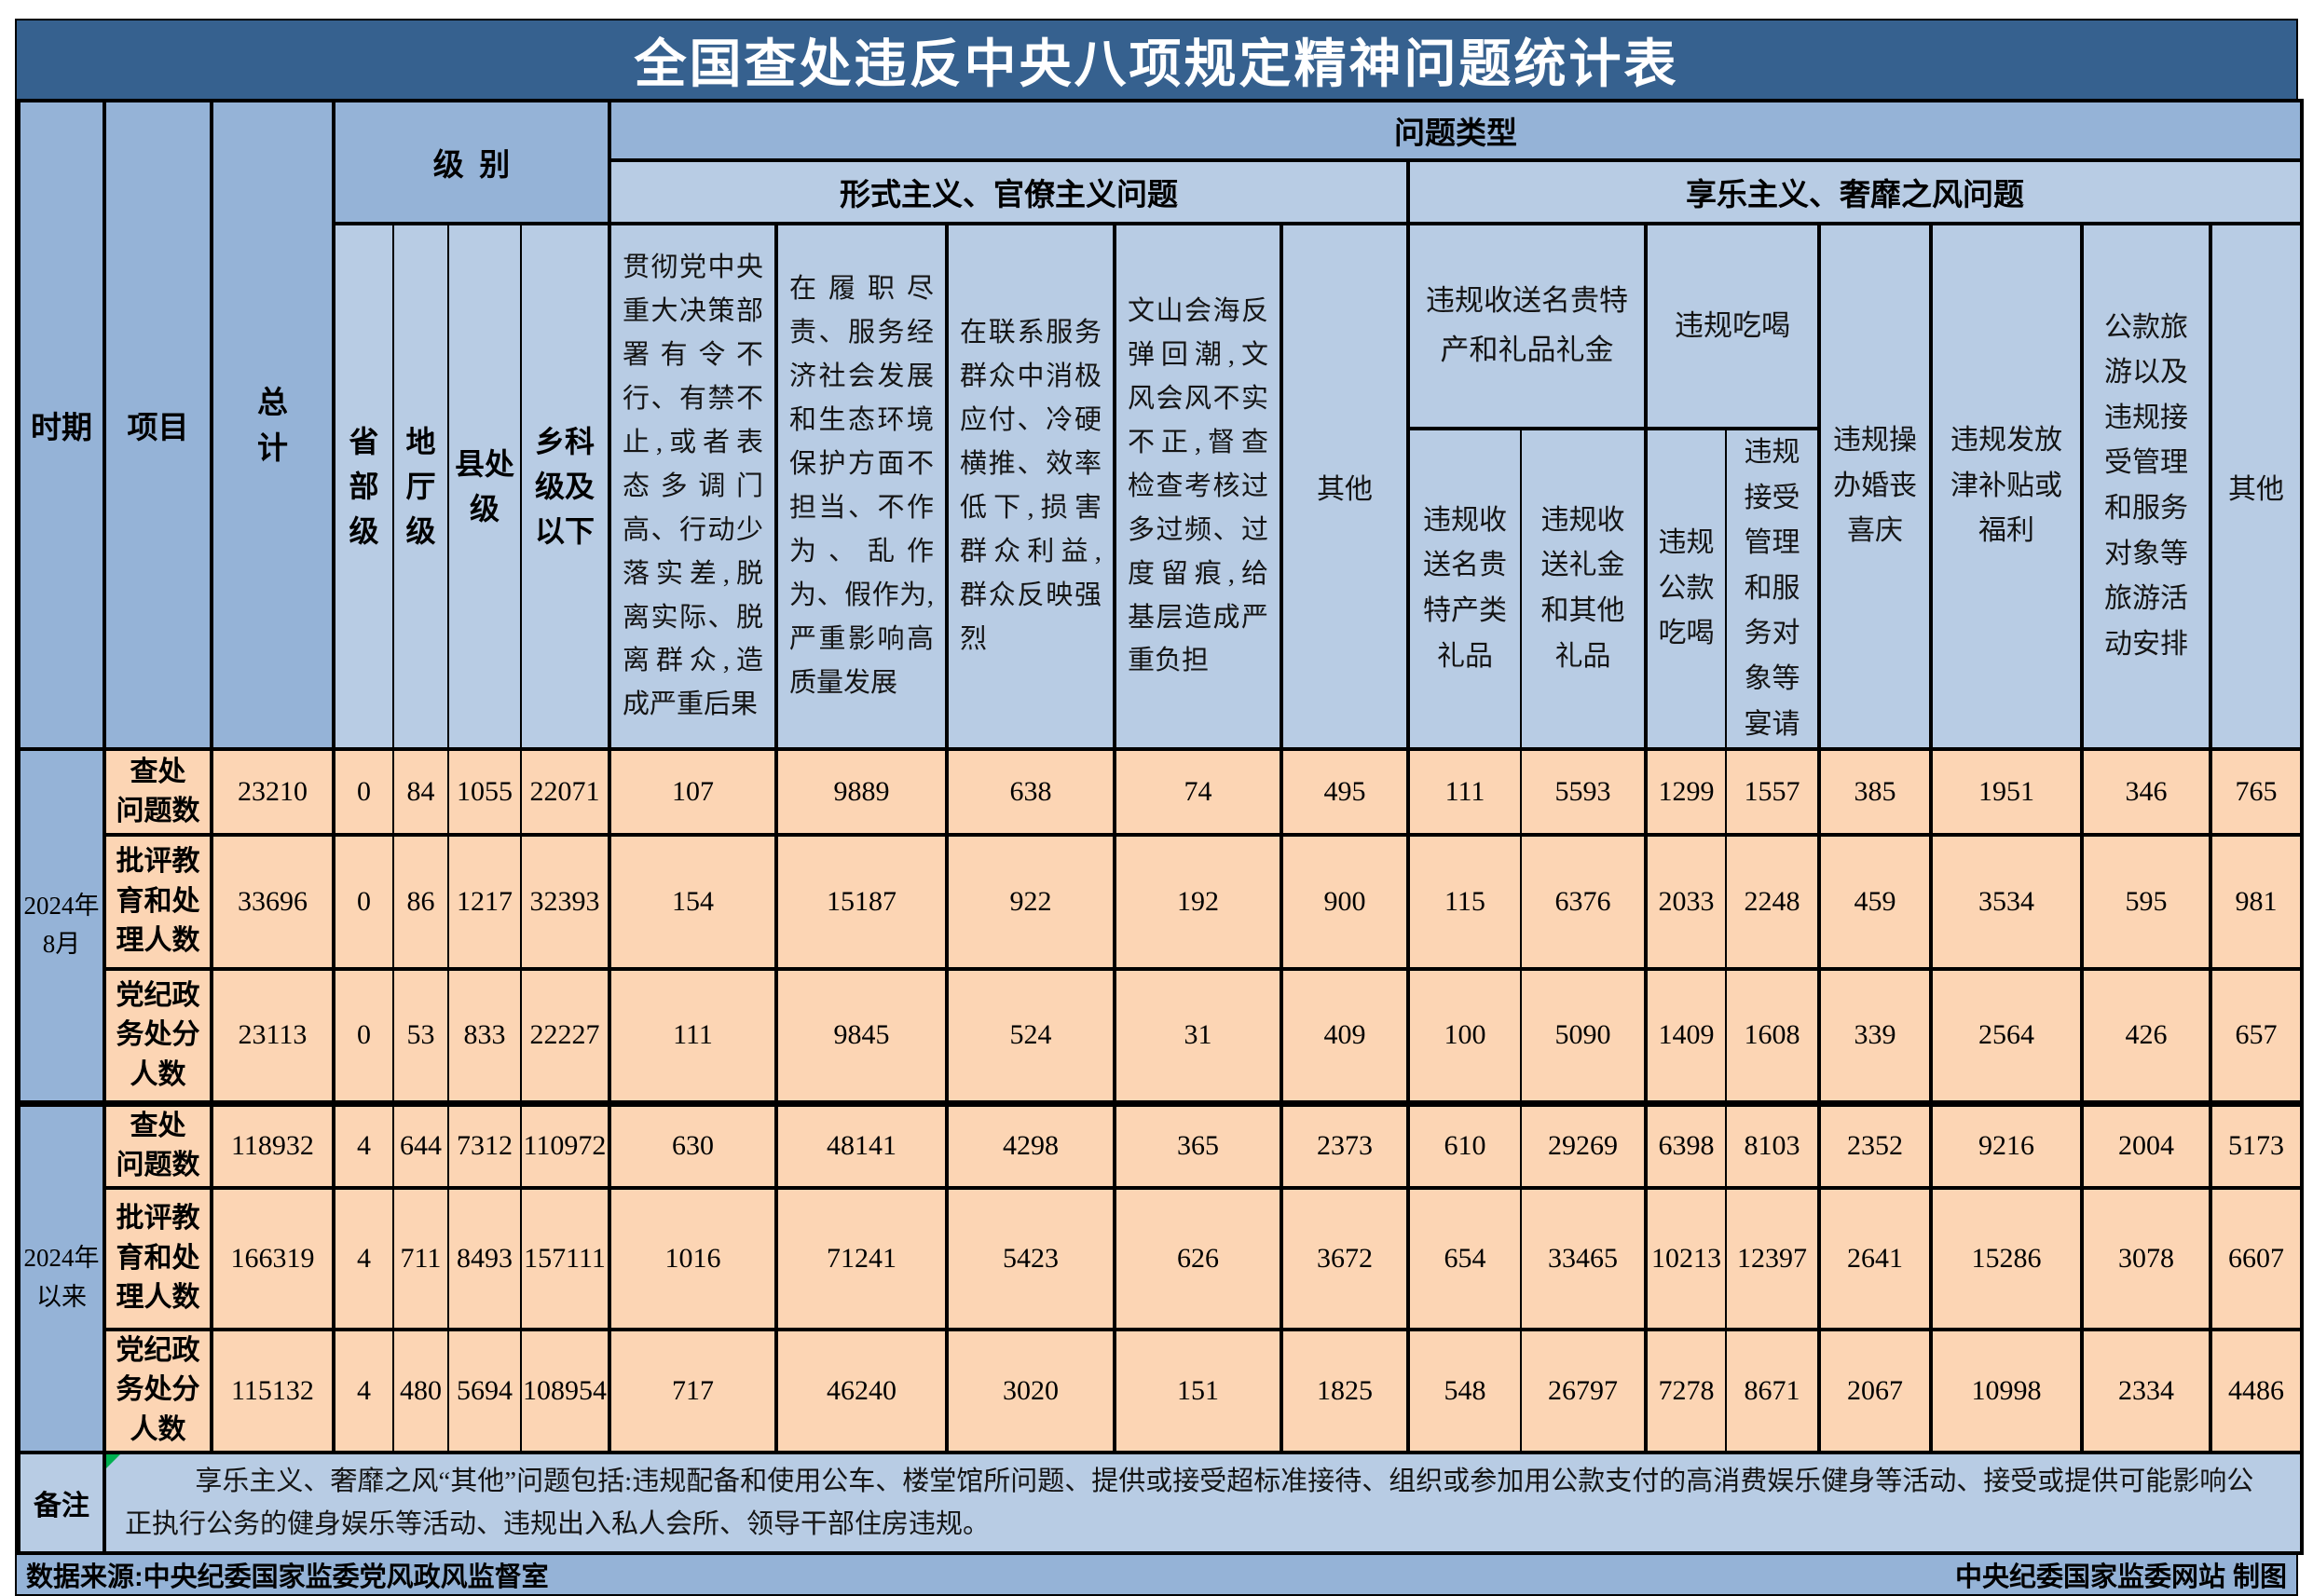 The height and width of the screenshot is (1596, 2313). What do you see at coordinates (420, 486) in the screenshot?
I see `col-header-level-prefecture: 地厅级` at bounding box center [420, 486].